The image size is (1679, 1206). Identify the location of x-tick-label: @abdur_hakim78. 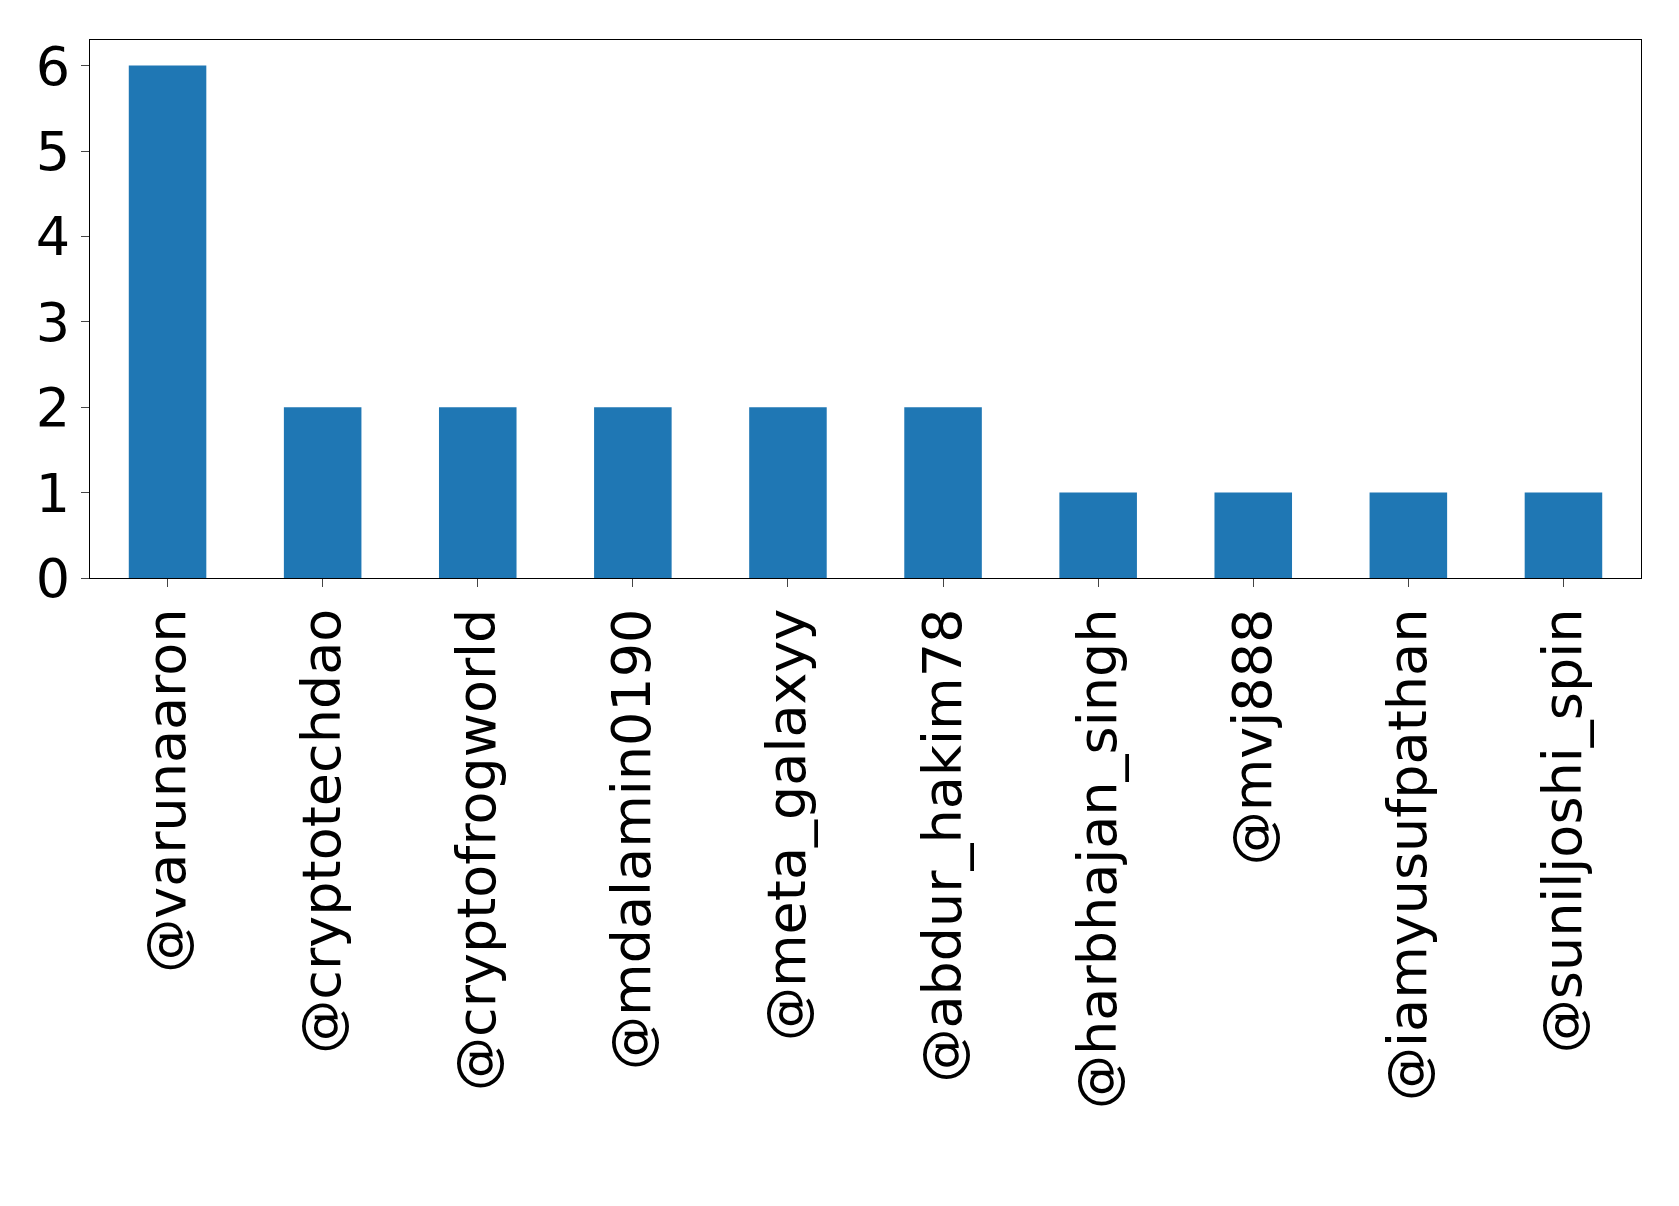
(942, 845).